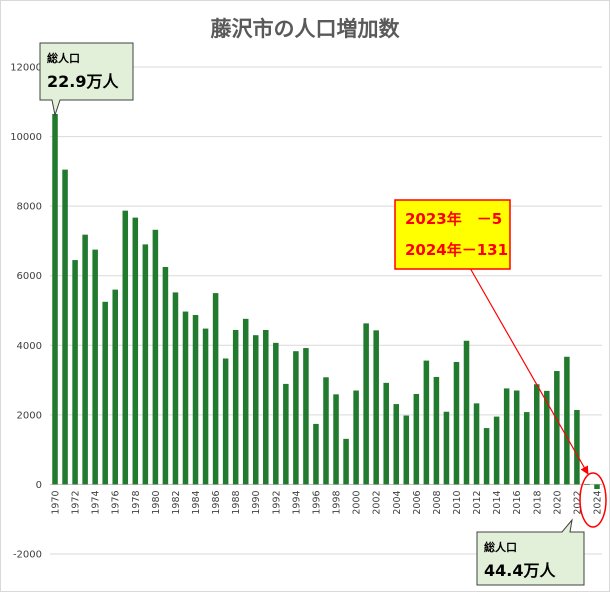 This screenshot has width=610, height=592. I want to click on bar-1993, so click(286, 434).